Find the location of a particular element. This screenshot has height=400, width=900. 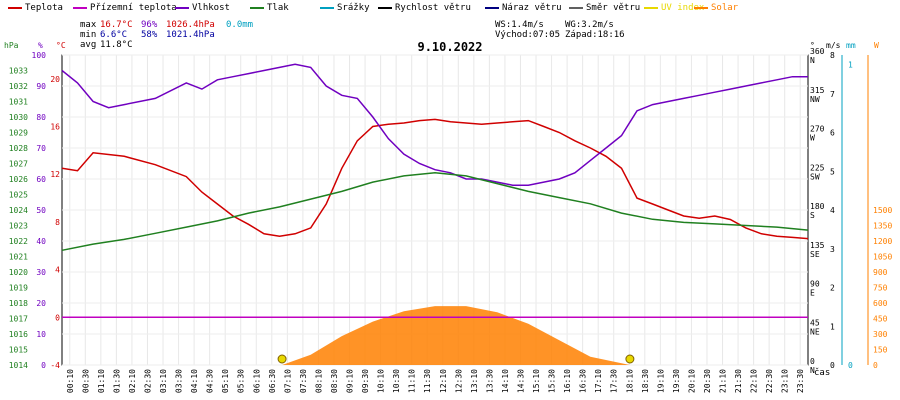

y-tick-dir: 315 is located at coordinates (817, 90).